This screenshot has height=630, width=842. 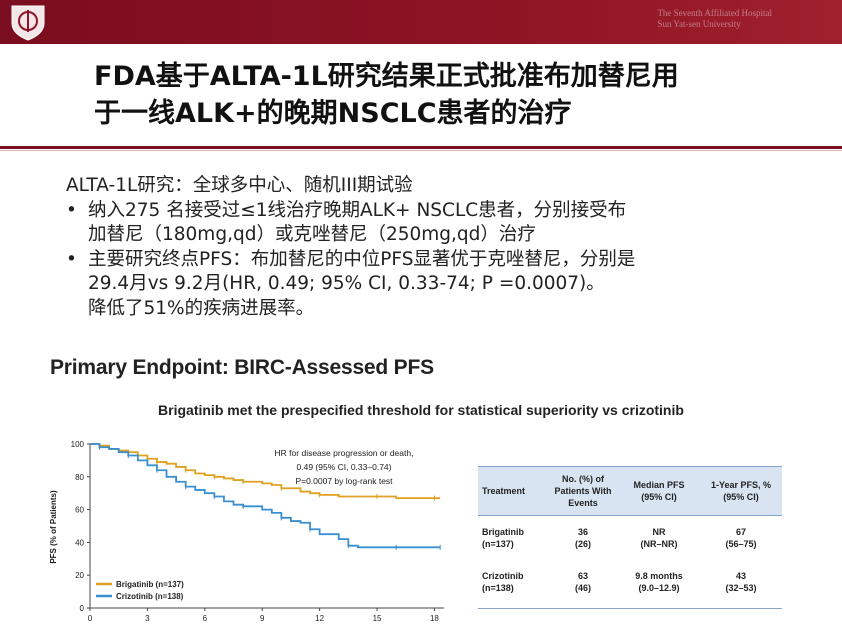 I want to click on header-treatment: Treatment, so click(x=504, y=491).